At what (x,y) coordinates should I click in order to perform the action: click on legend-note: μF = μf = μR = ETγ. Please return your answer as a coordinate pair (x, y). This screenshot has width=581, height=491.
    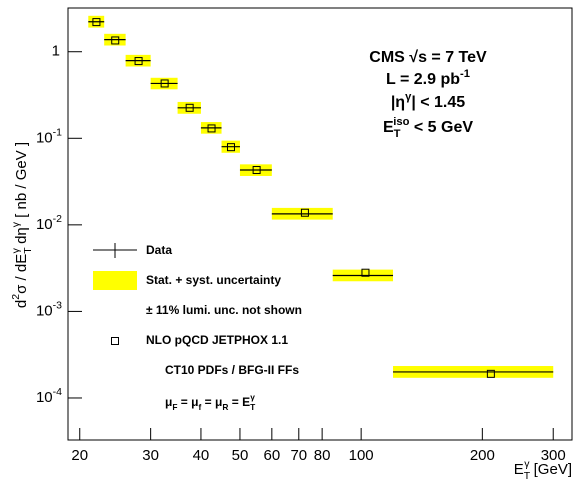
    Looking at the image, I should click on (210, 402).